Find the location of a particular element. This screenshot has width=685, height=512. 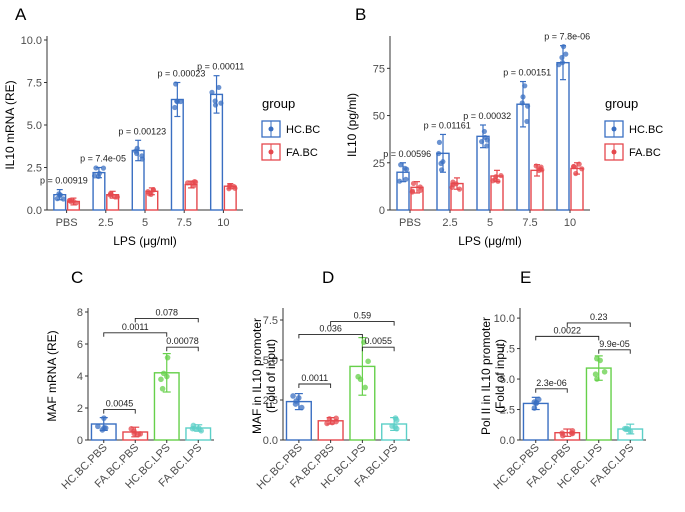

p-value-label: p = 0.00011 is located at coordinates (220, 67).